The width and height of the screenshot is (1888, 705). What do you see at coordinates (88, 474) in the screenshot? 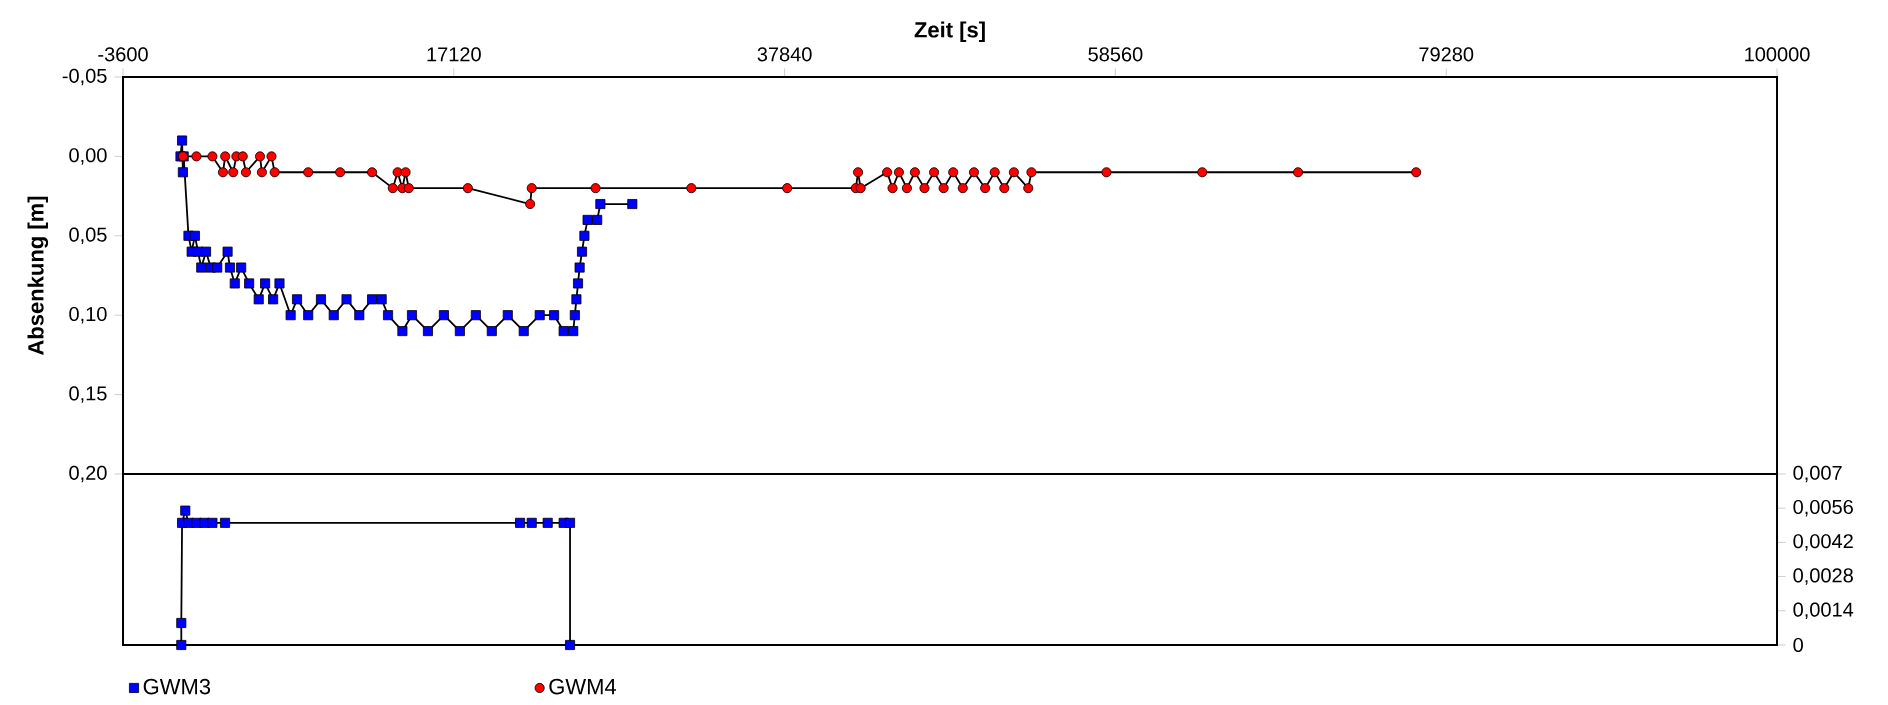
I see `y-tick-label: 0,20` at bounding box center [88, 474].